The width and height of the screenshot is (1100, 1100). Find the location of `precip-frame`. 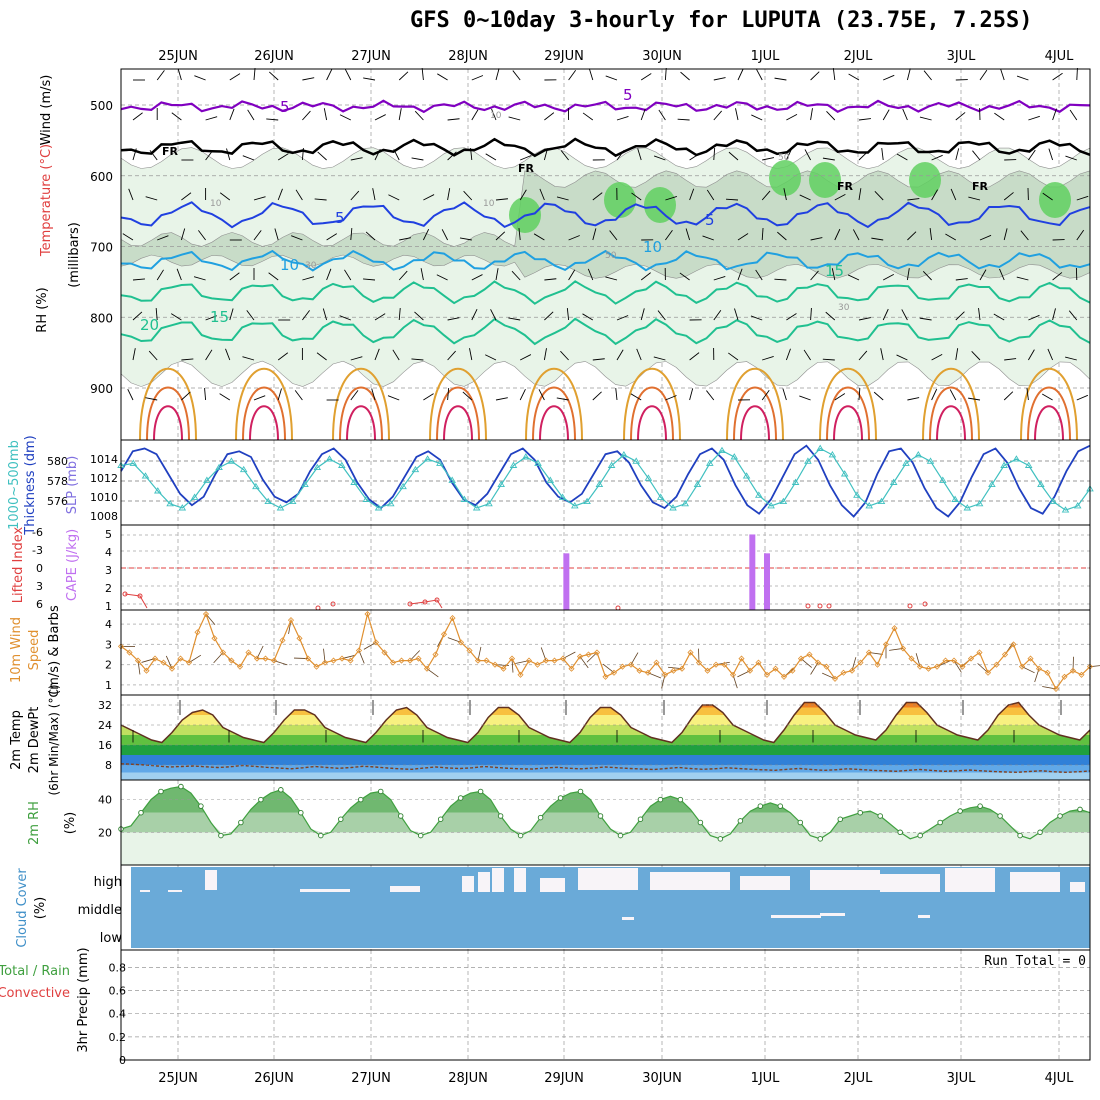

precip-frame is located at coordinates (605, 1005).